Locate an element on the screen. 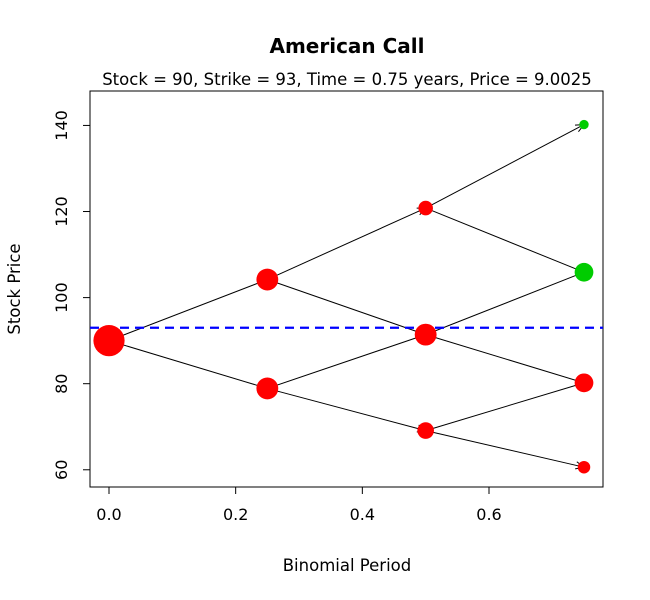  x-tick-label: 0.2 is located at coordinates (235, 514).